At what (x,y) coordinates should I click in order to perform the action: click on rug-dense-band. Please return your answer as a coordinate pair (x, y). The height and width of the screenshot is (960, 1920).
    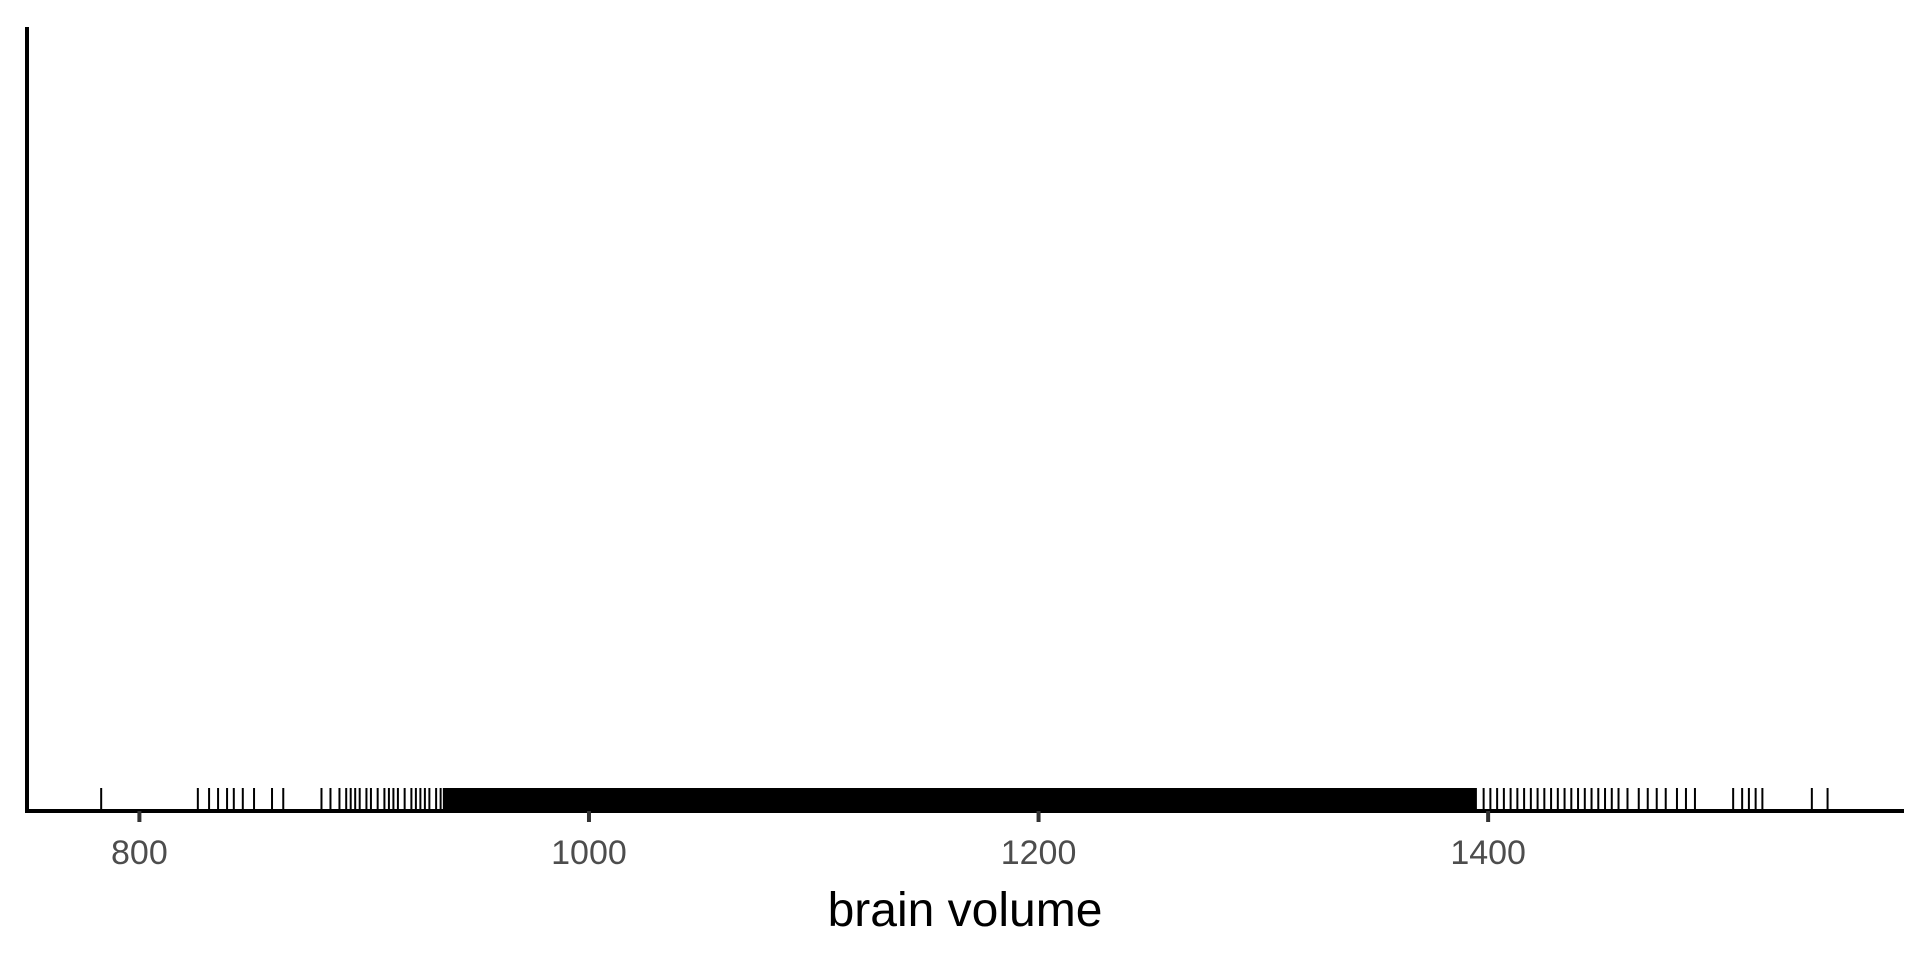
    Looking at the image, I should click on (959, 799).